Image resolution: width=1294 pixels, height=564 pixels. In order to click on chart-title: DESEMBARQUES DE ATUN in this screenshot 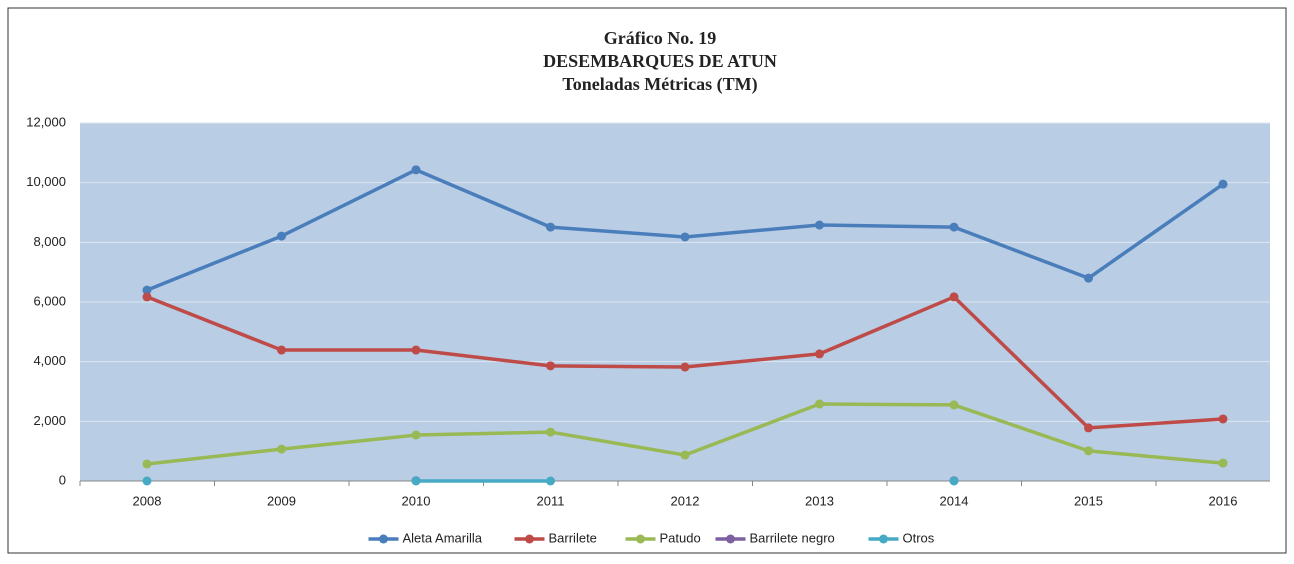, I will do `click(660, 61)`.